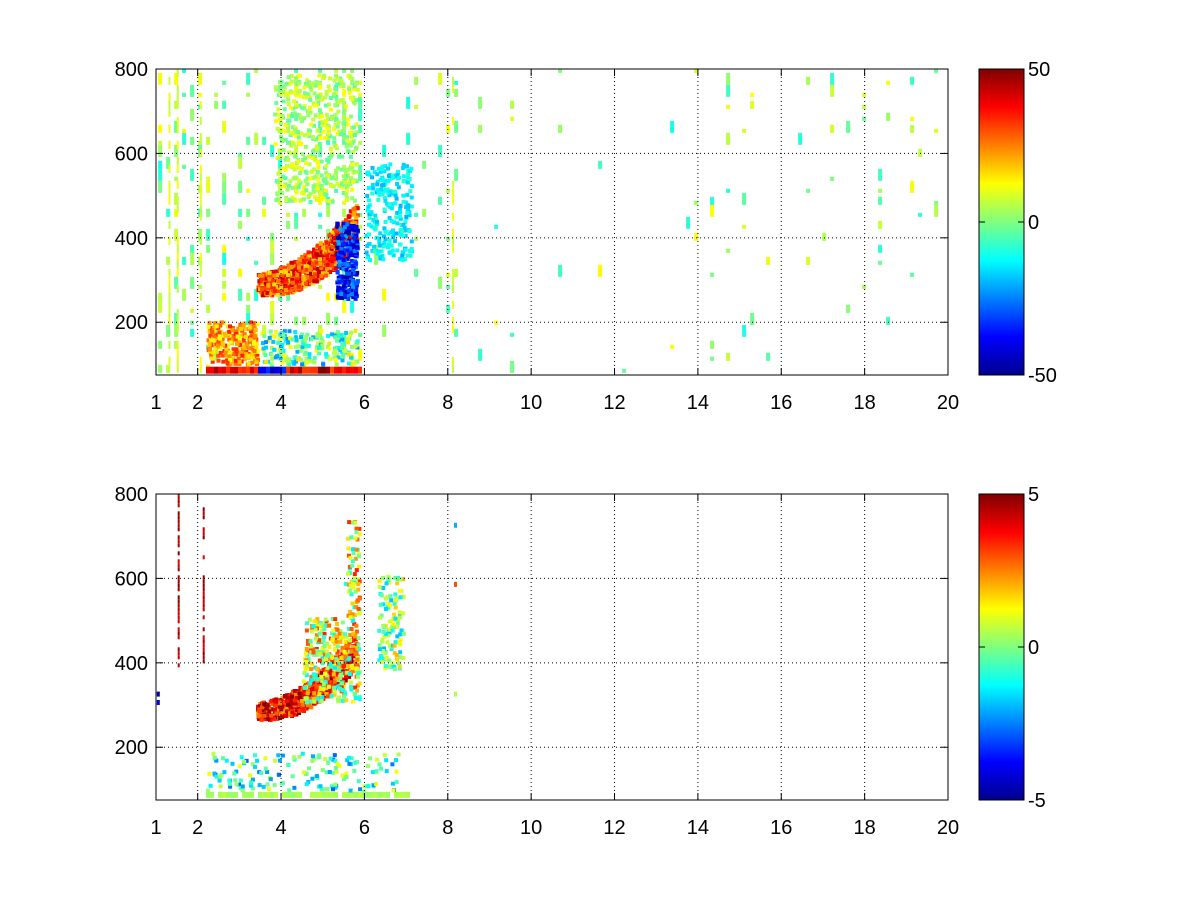  Describe the element at coordinates (197, 828) in the screenshot. I see `x-tick-label: 2` at that location.